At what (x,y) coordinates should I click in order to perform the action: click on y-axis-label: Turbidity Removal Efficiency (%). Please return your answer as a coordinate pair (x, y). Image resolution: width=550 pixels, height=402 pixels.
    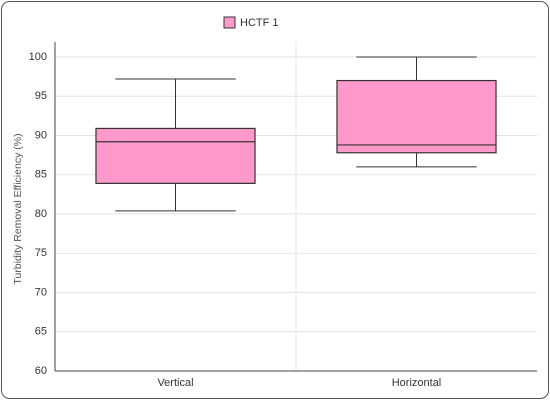
    Looking at the image, I should click on (18, 208).